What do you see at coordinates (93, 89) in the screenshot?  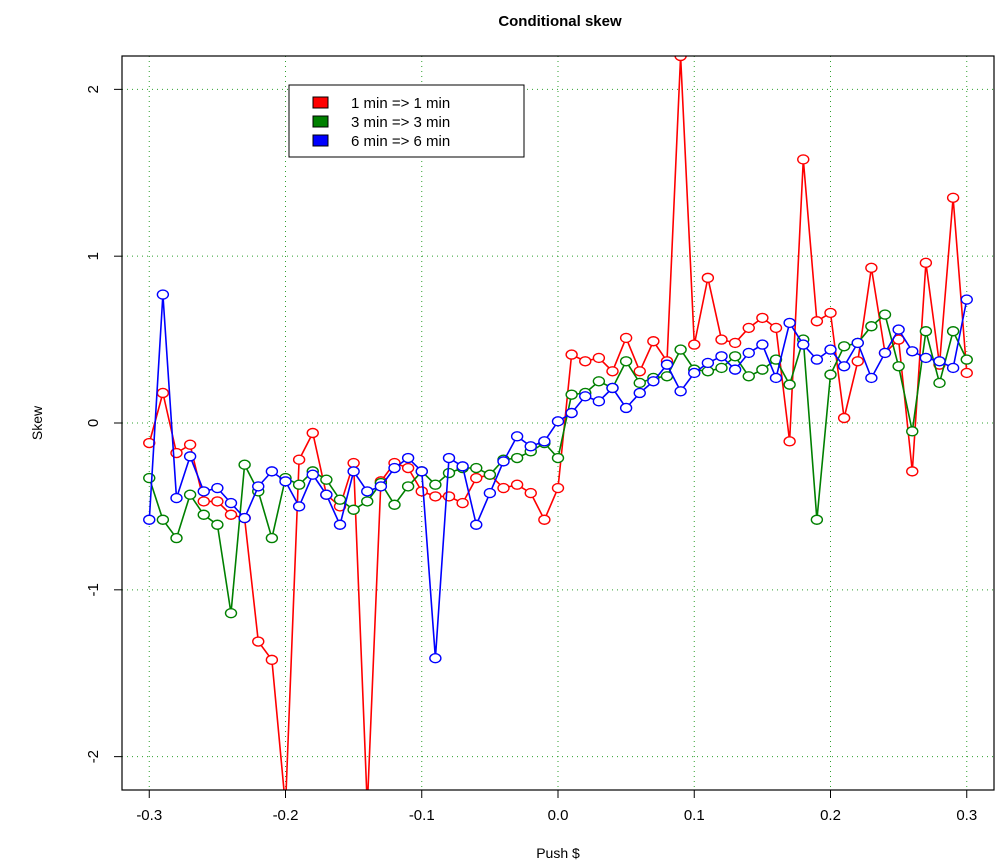 I see `y-tick-label-4: 2` at bounding box center [93, 89].